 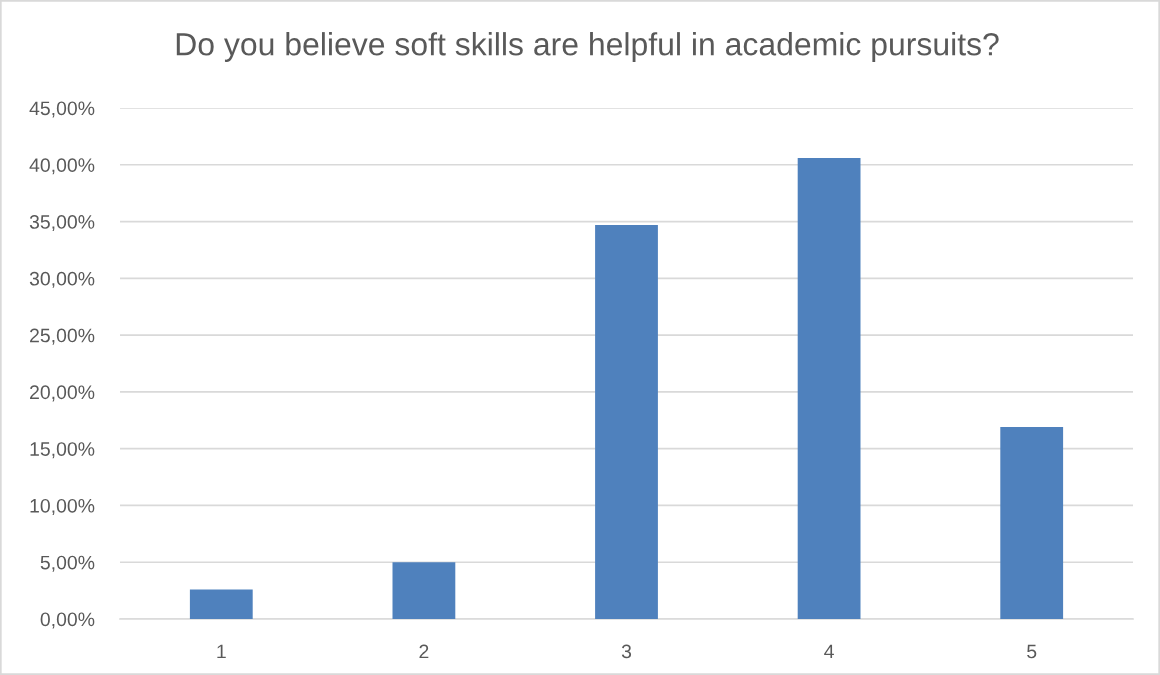 I want to click on y-tick-label: 20,00%, so click(x=62, y=393).